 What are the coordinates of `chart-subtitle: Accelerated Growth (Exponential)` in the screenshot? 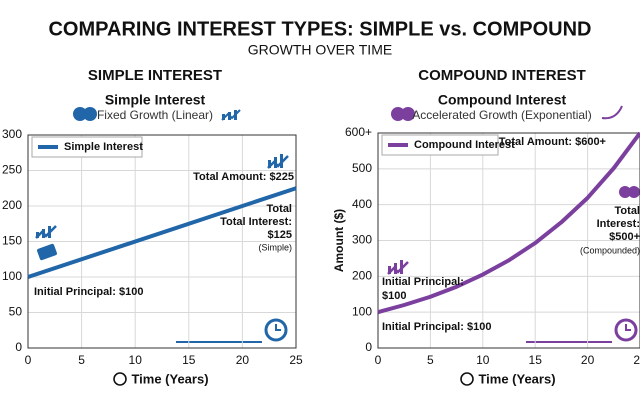 It's located at (501, 115).